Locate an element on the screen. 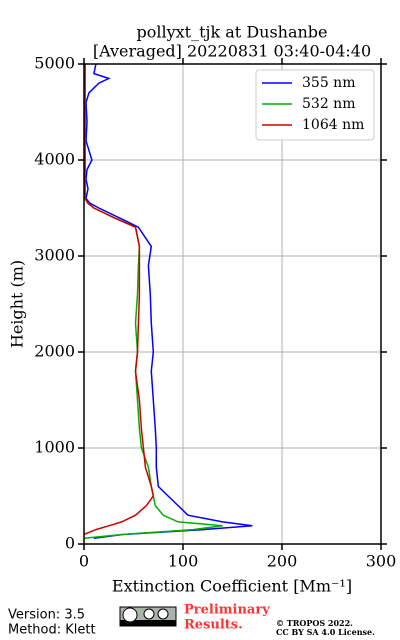  legend-label: 1064 nm is located at coordinates (333, 125).